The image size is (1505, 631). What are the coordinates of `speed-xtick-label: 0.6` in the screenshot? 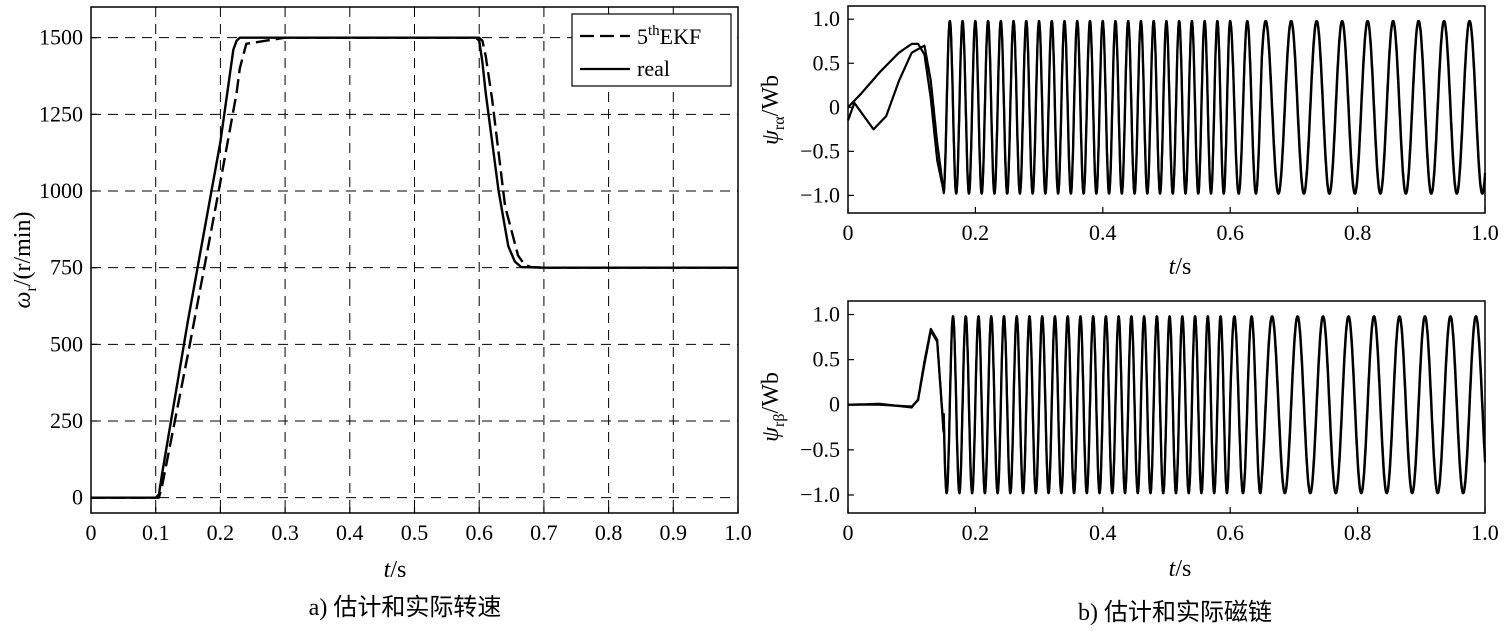 It's located at (479, 532).